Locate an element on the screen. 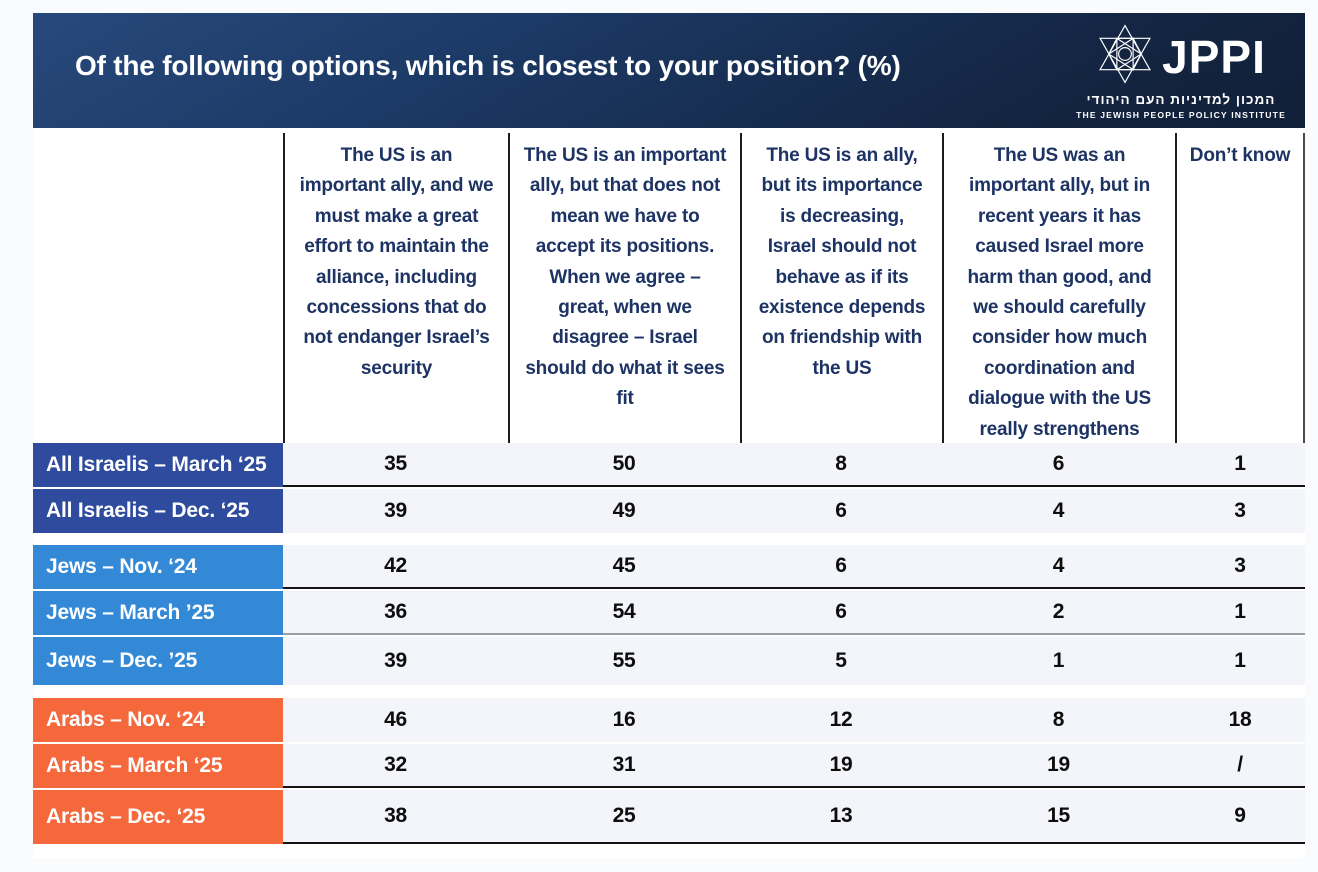 Image resolution: width=1318 pixels, height=872 pixels. table-row-jews-march-25: Jews – March ’25 36 54 6 2 1 is located at coordinates (669, 613).